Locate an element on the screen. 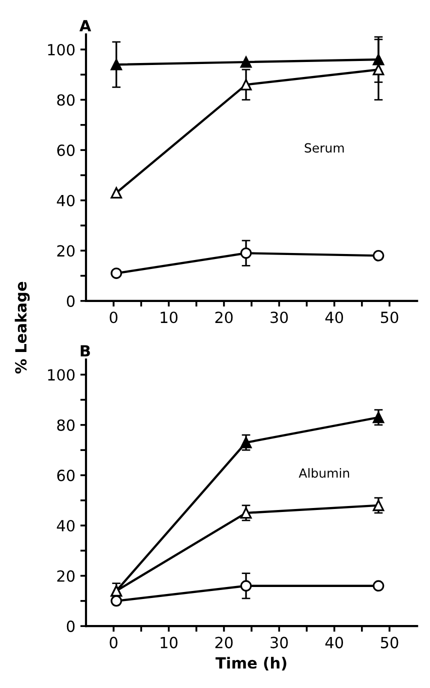 Image resolution: width=430 pixels, height=688 pixels. annotation: Albumin is located at coordinates (324, 473).